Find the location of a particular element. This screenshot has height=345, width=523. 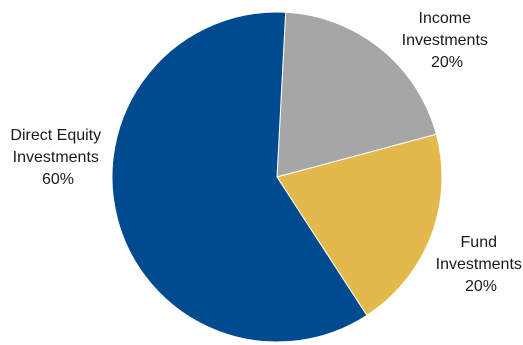

label-fund-investments: Fund Investments 20% is located at coordinates (479, 264).